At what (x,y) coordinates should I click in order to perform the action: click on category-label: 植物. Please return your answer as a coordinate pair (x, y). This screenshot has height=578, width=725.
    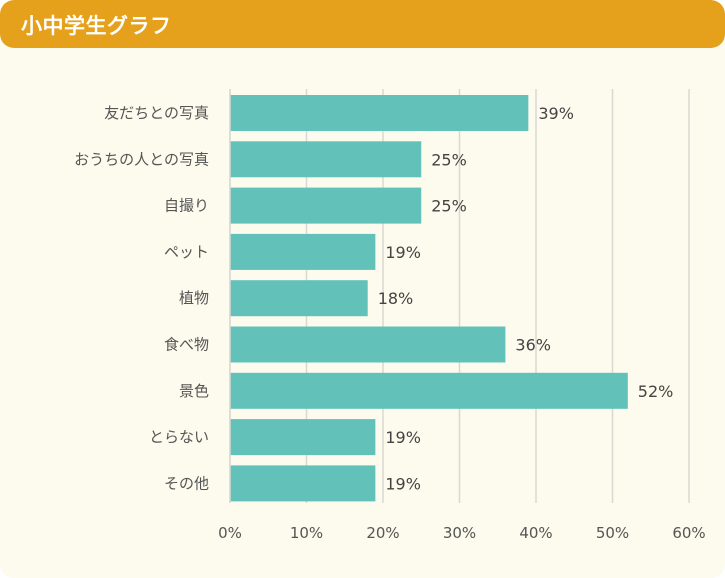
    Looking at the image, I should click on (194, 298).